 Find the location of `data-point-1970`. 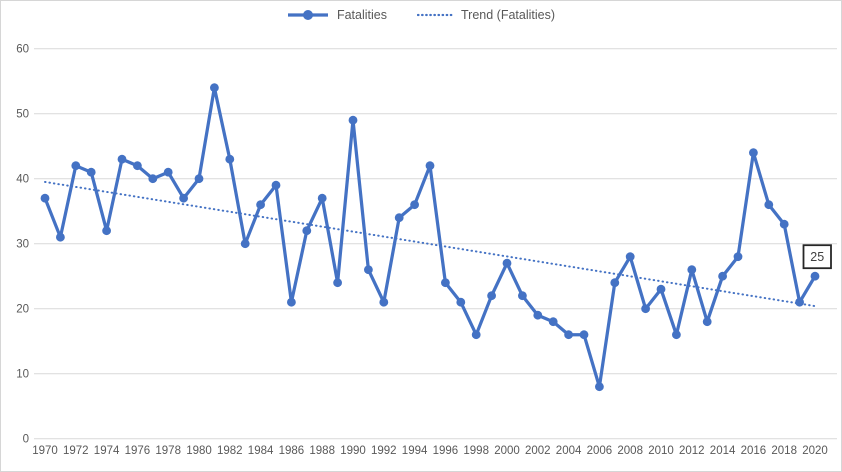

data-point-1970 is located at coordinates (45, 198).